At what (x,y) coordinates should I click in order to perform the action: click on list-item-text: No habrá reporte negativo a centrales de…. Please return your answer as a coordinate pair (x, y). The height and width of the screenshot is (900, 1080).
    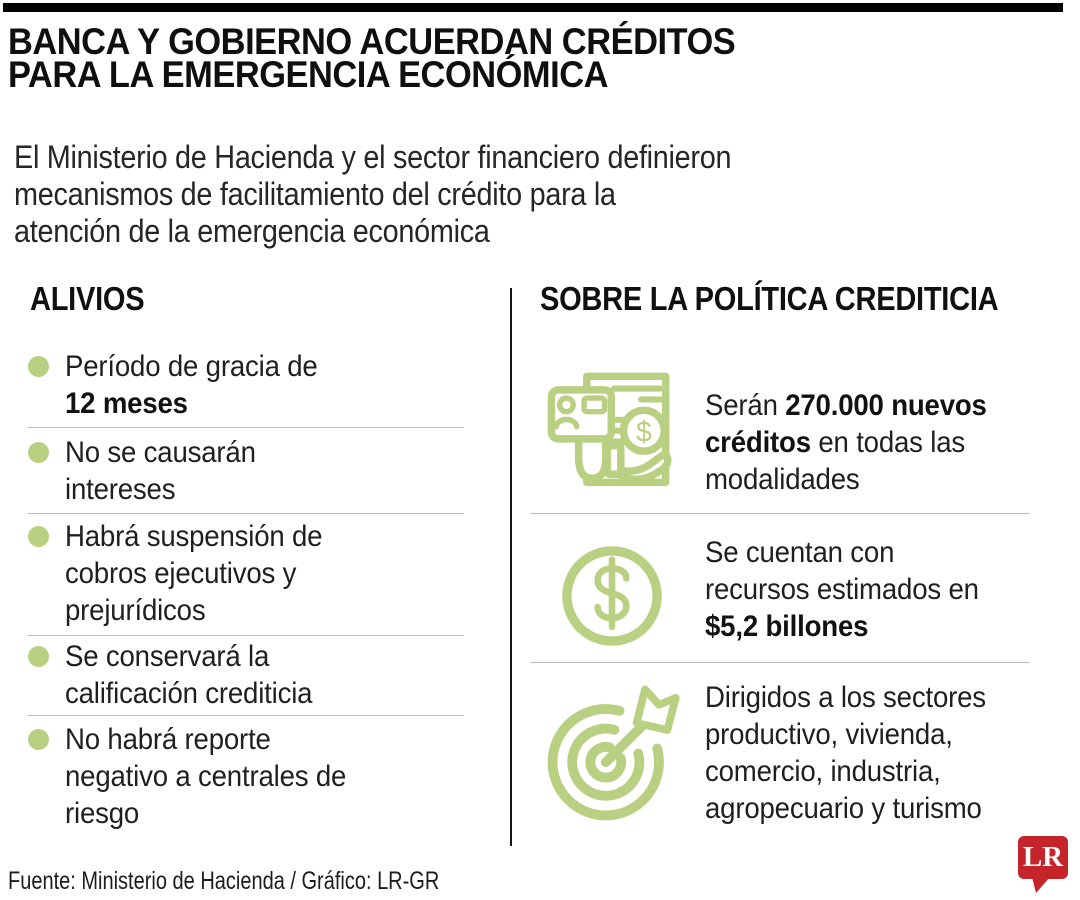
    Looking at the image, I should click on (206, 776).